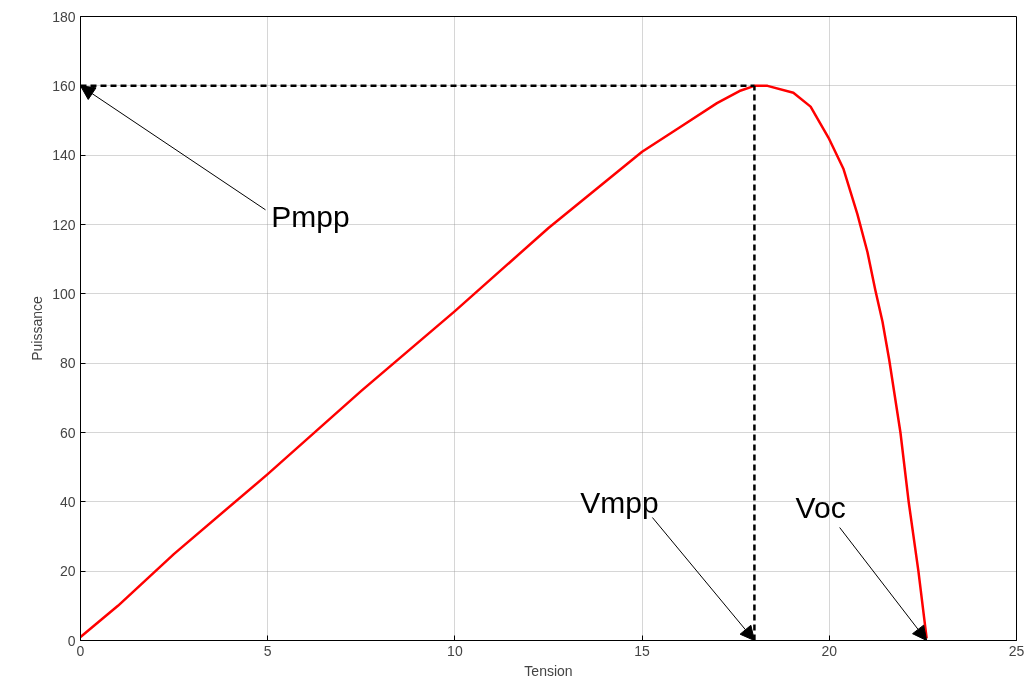  What do you see at coordinates (619, 502) in the screenshot?
I see `annotation: Vmpp` at bounding box center [619, 502].